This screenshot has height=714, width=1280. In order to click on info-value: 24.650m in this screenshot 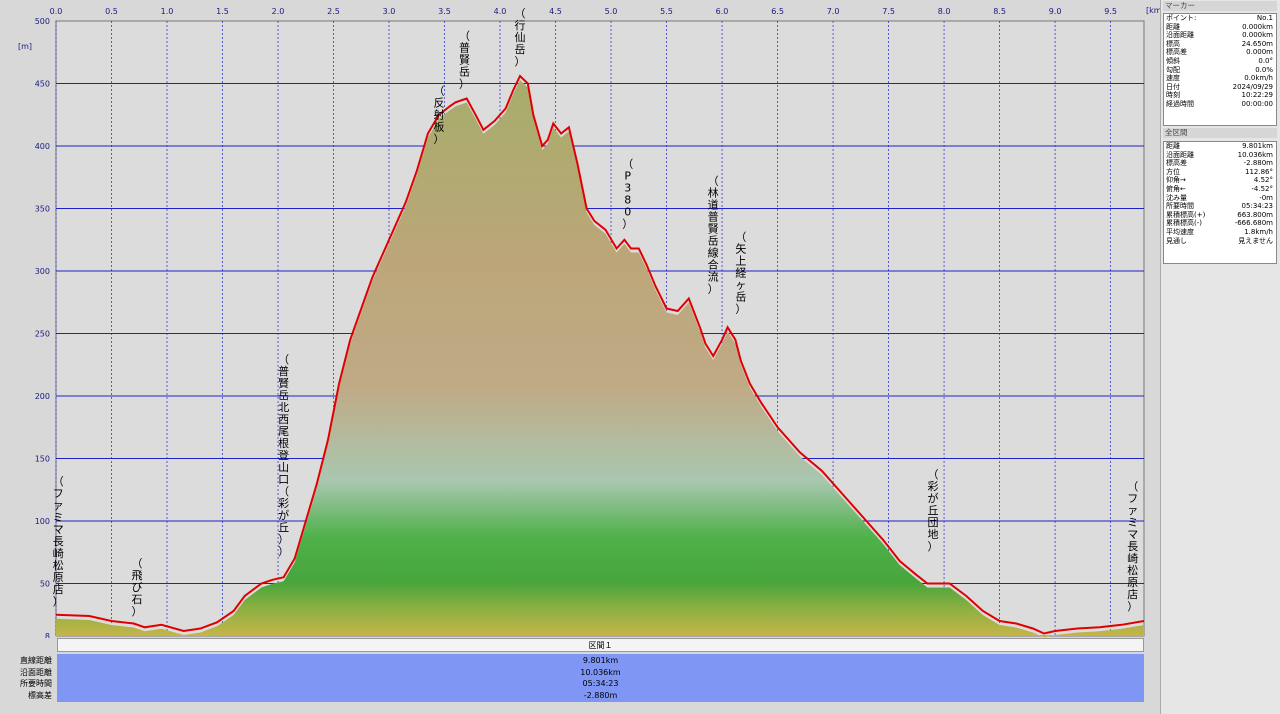, I will do `click(1257, 43)`.